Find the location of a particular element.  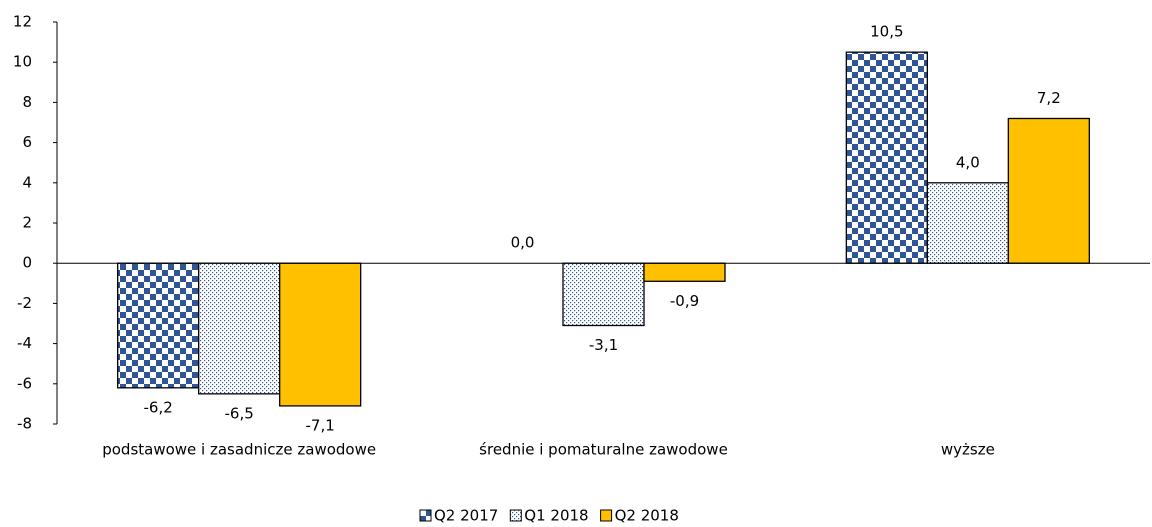

legend-label: Q2 2017 is located at coordinates (466, 516).